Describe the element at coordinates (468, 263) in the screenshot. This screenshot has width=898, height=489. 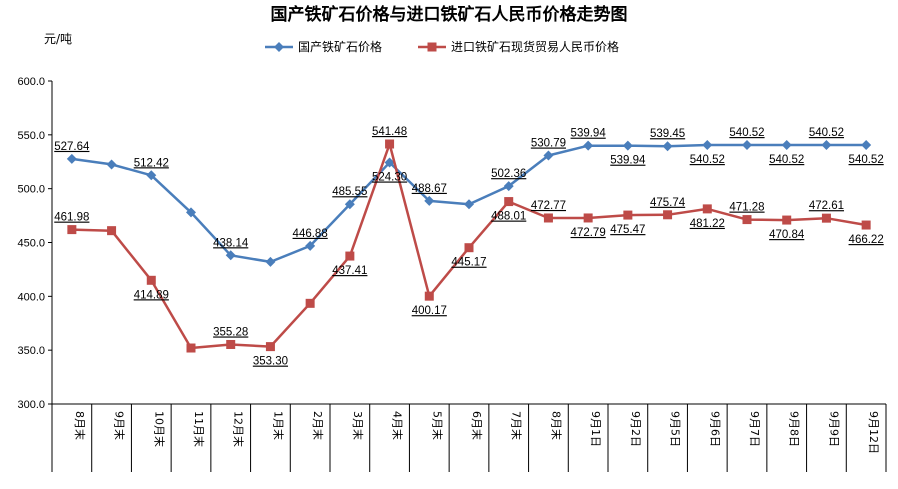
I see `data-label: 445.17` at that location.